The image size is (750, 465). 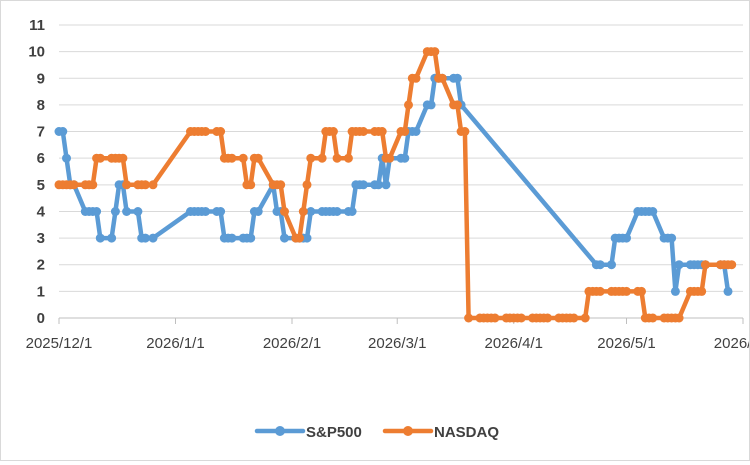 What do you see at coordinates (731, 343) in the screenshot?
I see `x-tick-label: 2026/6/1` at bounding box center [731, 343].